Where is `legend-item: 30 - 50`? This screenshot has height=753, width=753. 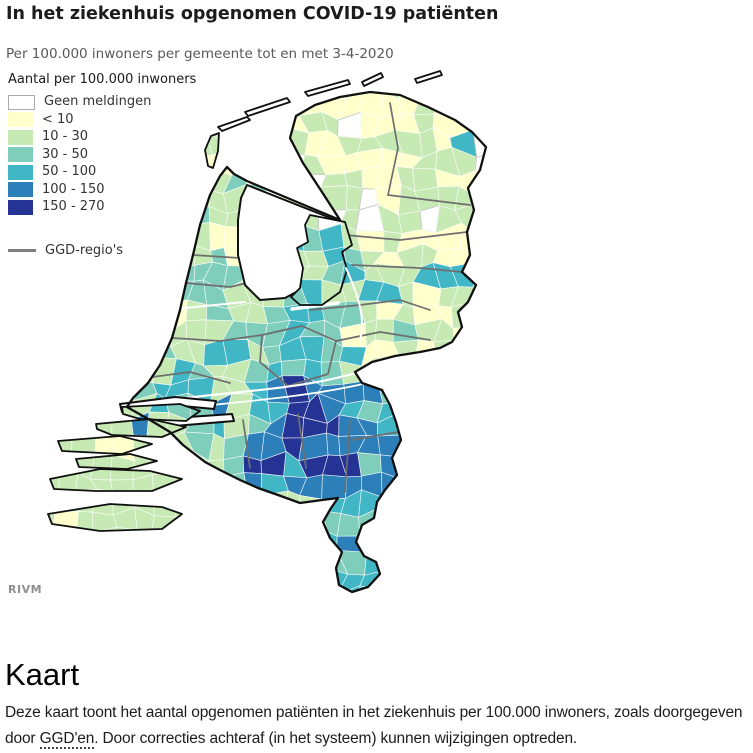
legend-item: 30 - 50 is located at coordinates (102, 155).